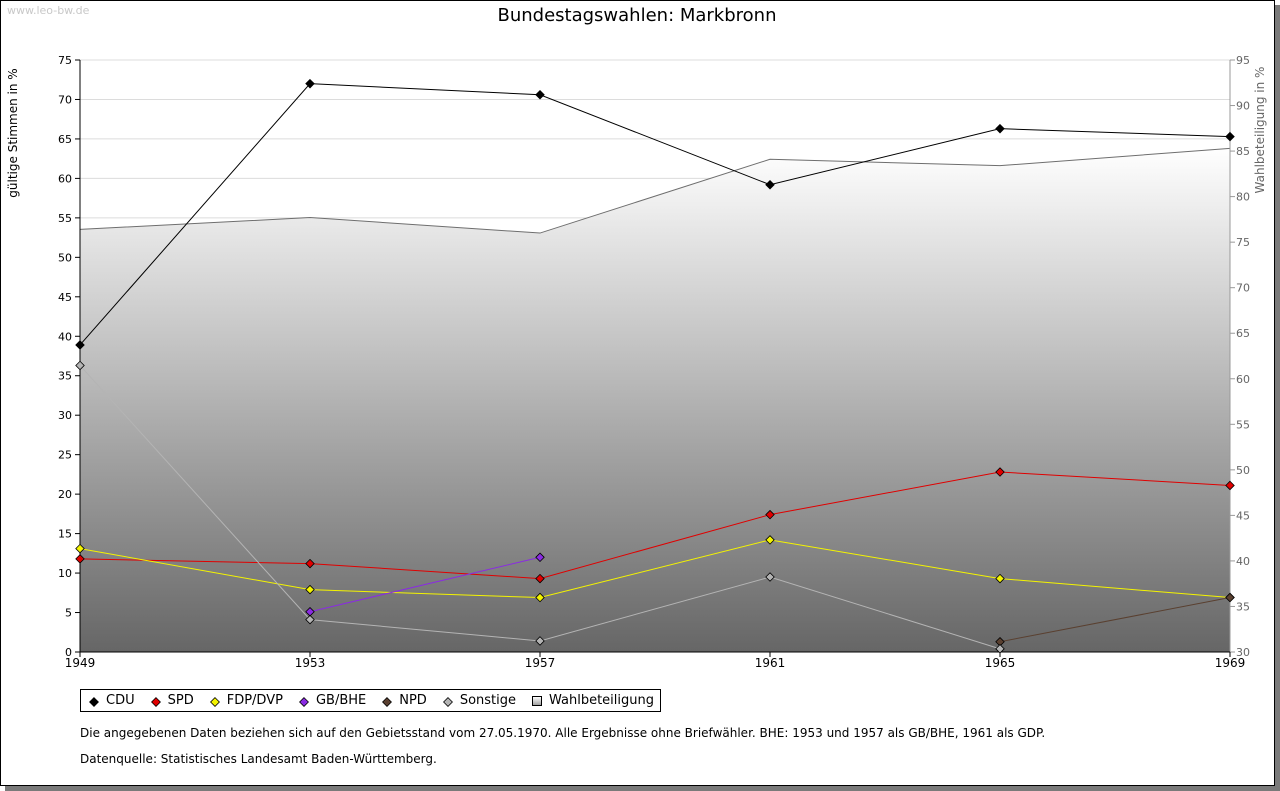 This screenshot has height=791, width=1280. What do you see at coordinates (1000, 663) in the screenshot?
I see `x-tick-label-1965: 1965` at bounding box center [1000, 663].